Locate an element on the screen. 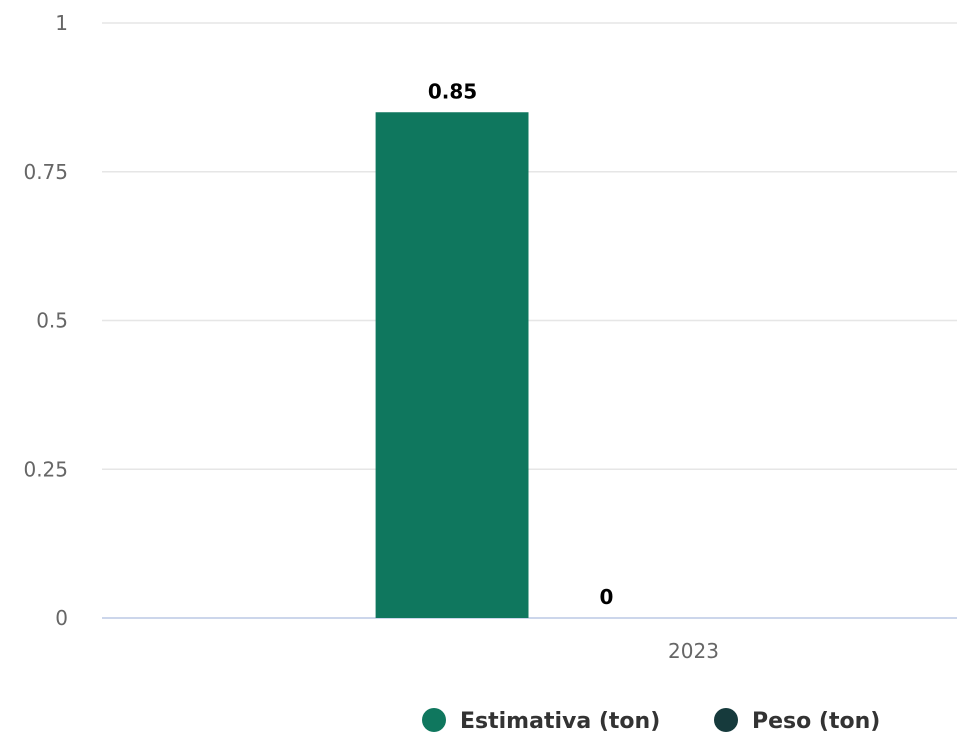 The width and height of the screenshot is (957, 742). legend-item: Estimativa (ton) is located at coordinates (541, 721).